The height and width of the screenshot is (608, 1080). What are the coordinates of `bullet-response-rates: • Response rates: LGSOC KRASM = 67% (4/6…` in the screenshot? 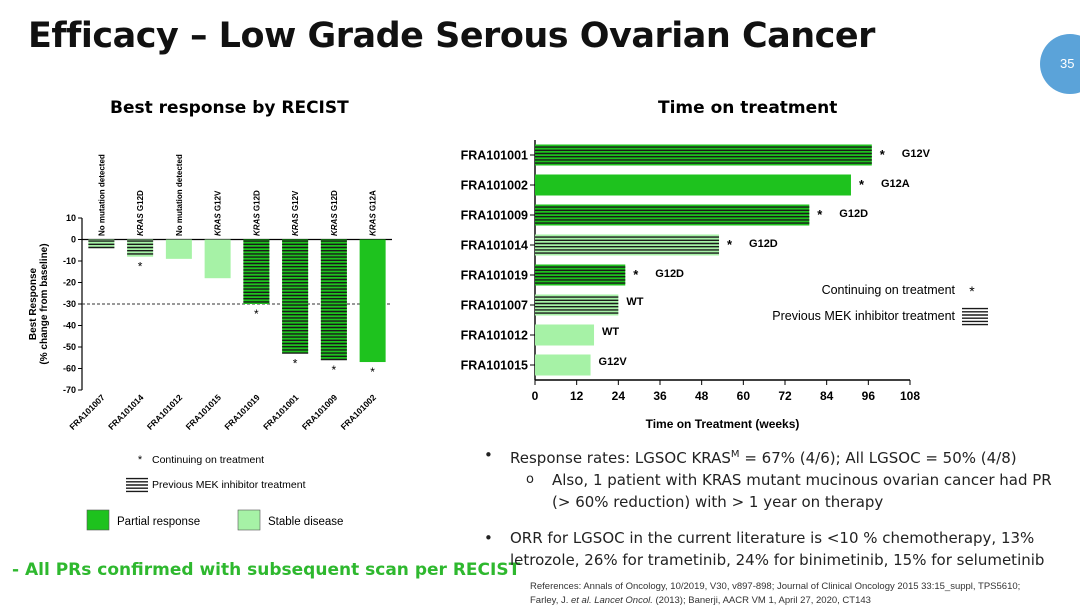 It's located at (770, 456).